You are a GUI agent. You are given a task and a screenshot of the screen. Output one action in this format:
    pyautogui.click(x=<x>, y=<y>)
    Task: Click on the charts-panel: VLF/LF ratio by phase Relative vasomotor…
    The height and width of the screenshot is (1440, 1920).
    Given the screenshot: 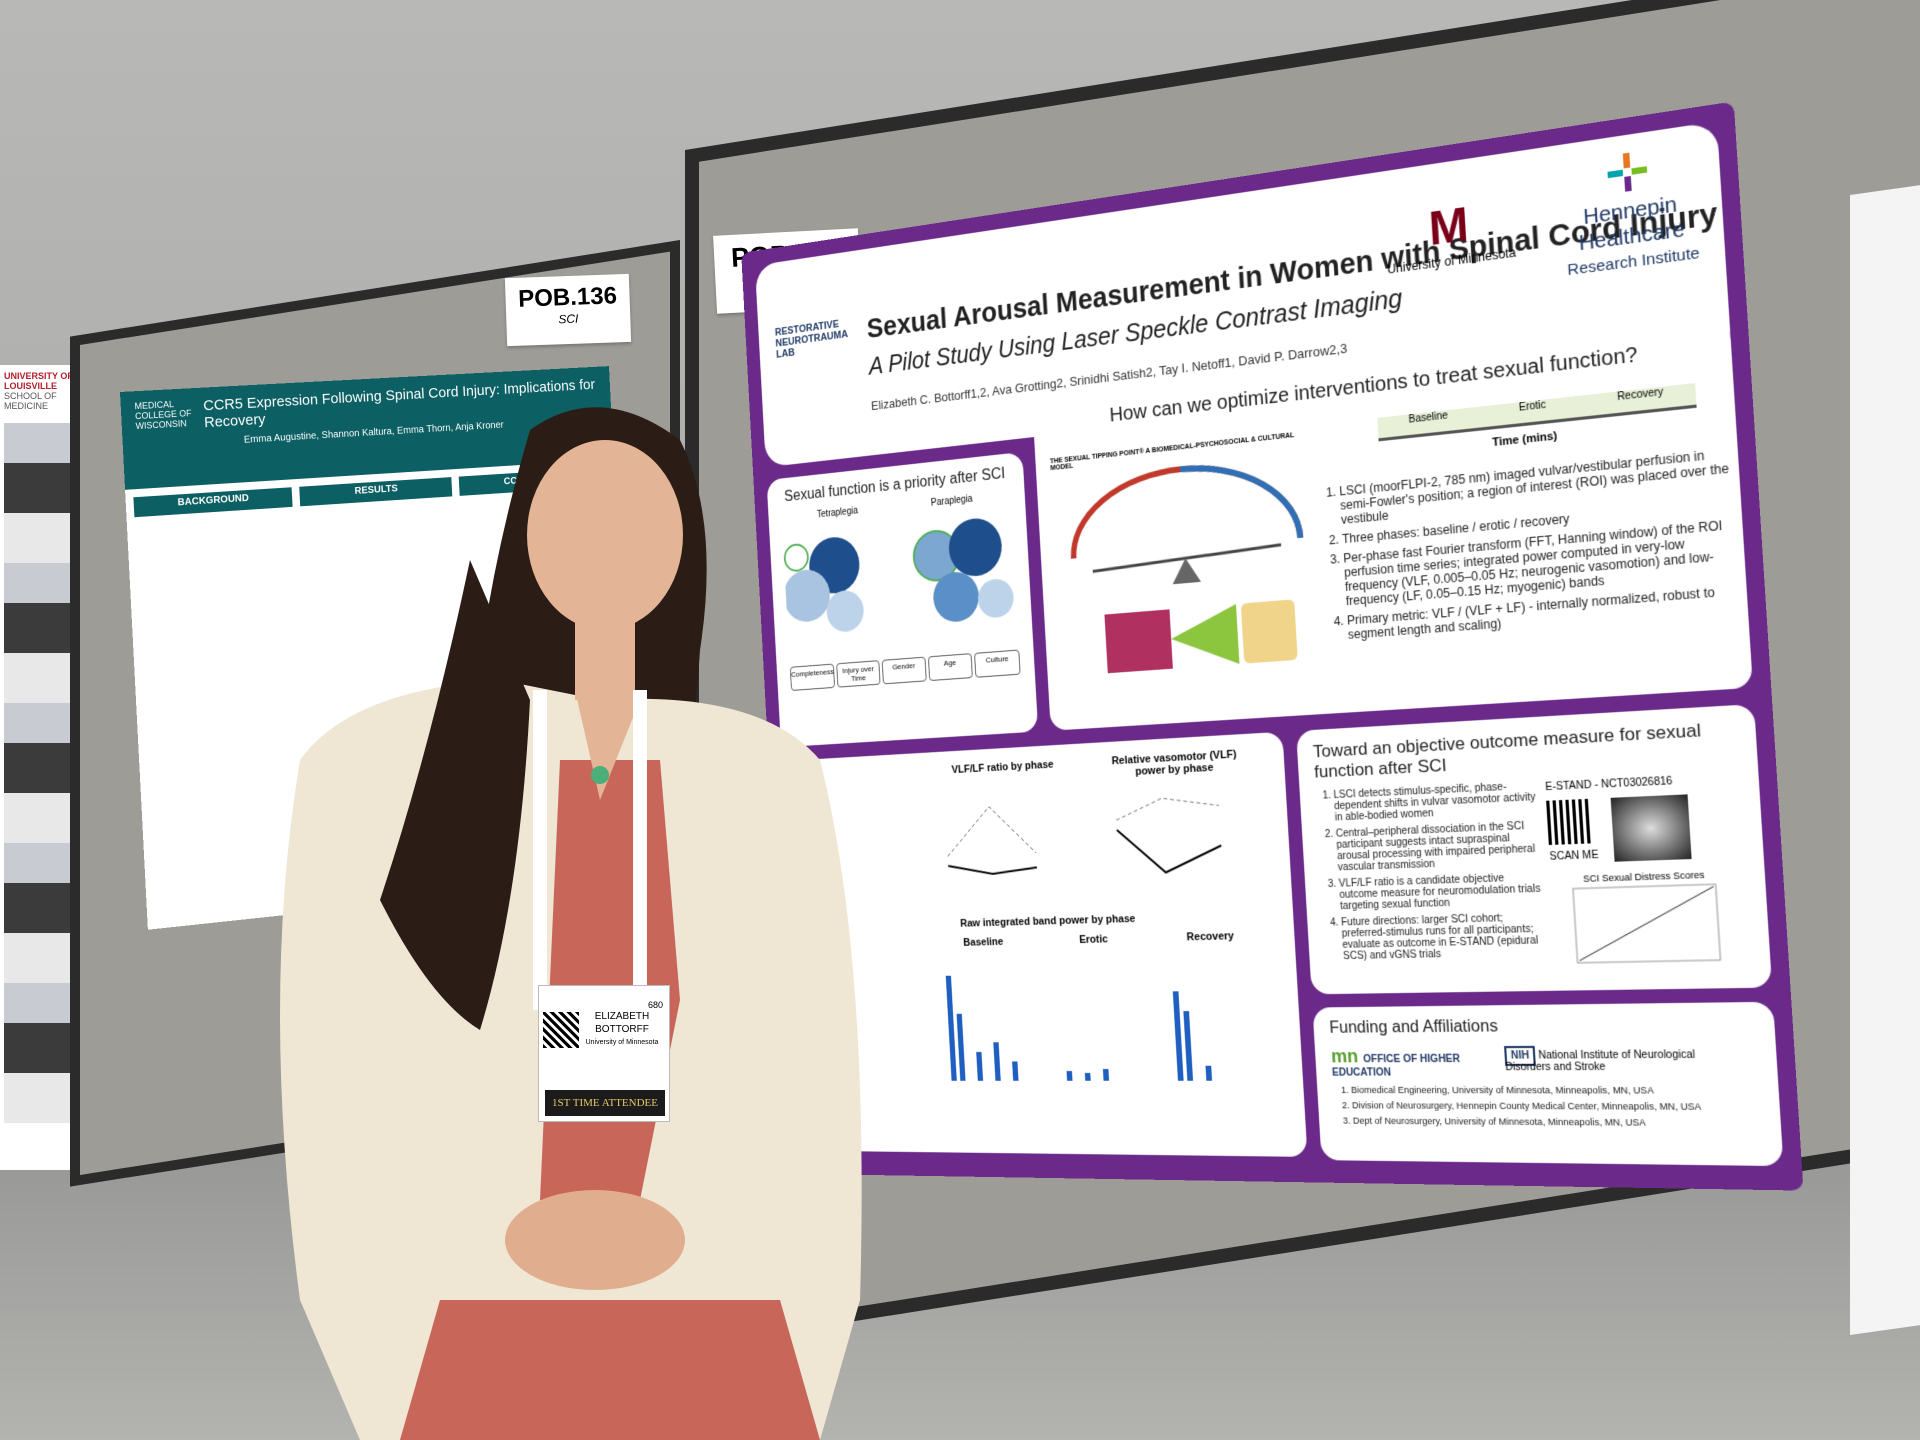 What is the action you would take?
    pyautogui.click(x=1044, y=944)
    